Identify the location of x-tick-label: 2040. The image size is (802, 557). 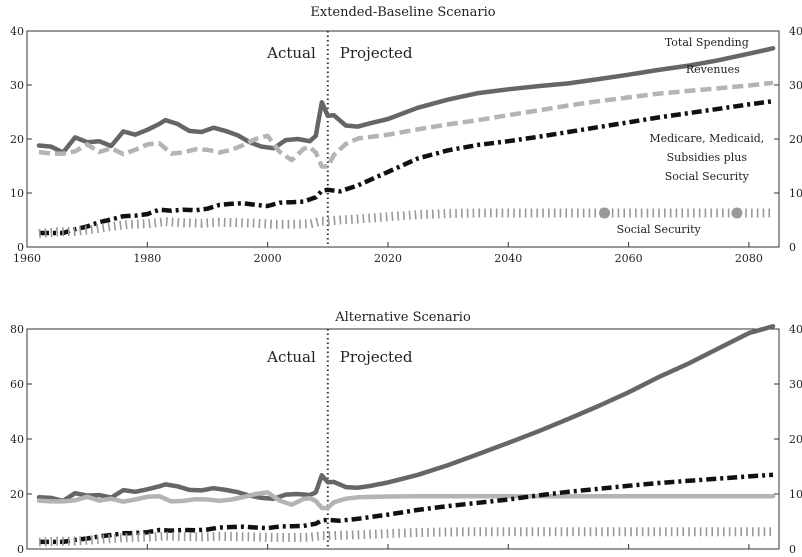
(508, 258).